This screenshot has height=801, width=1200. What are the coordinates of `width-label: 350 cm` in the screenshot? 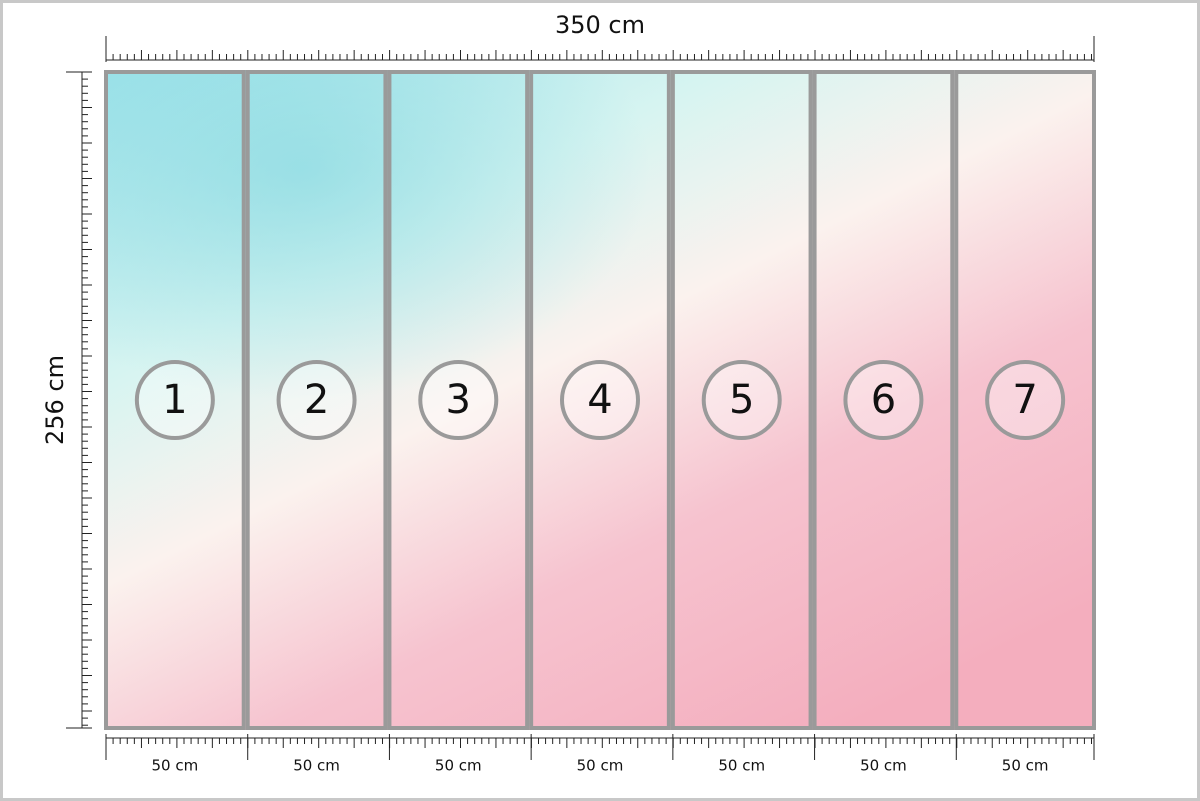 It's located at (600, 25).